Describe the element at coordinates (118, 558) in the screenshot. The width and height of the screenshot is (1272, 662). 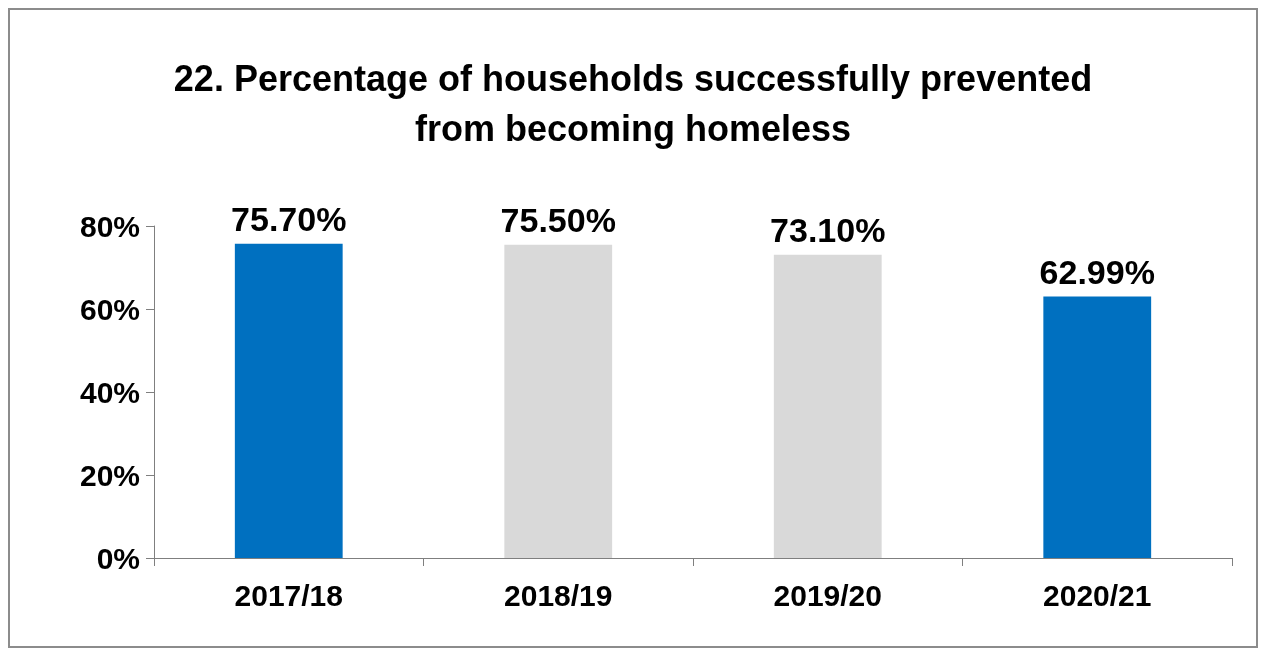
I see `y-tick-label: 0%` at that location.